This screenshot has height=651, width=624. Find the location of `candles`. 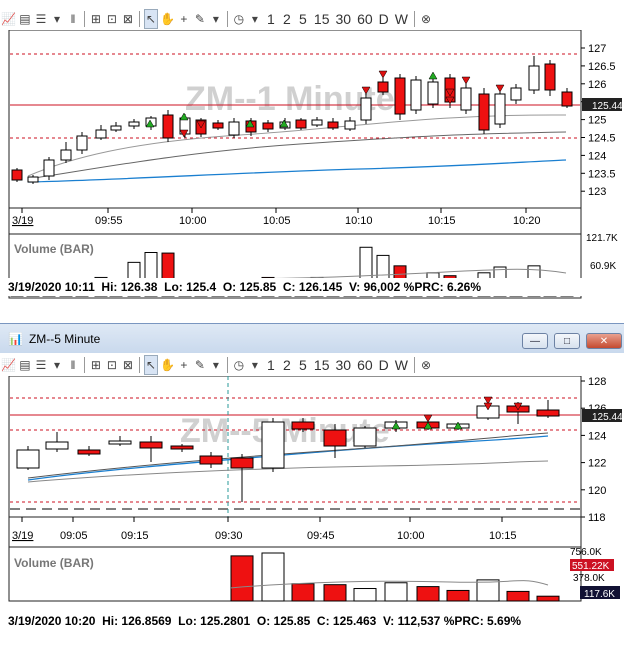

candles is located at coordinates (288, 449).